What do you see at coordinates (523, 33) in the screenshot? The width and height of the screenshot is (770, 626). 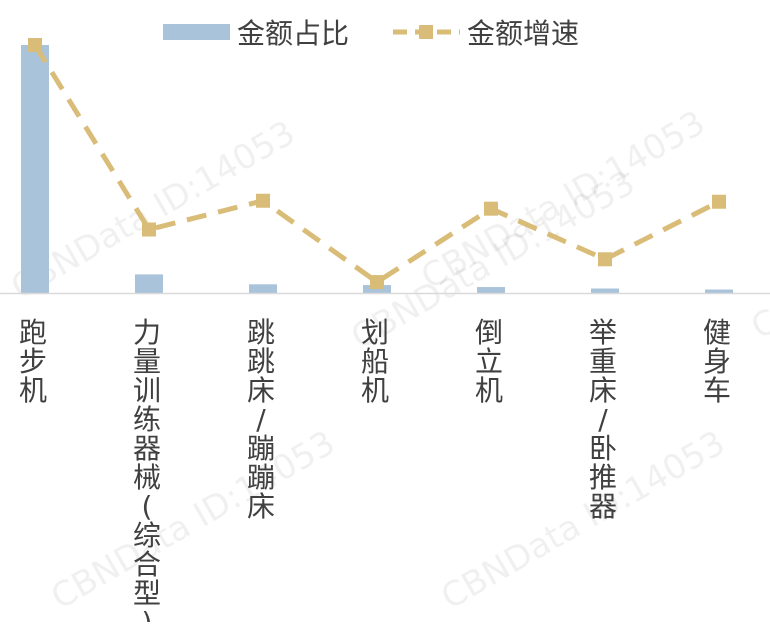 I see `legend-label-line: 金额增速` at bounding box center [523, 33].